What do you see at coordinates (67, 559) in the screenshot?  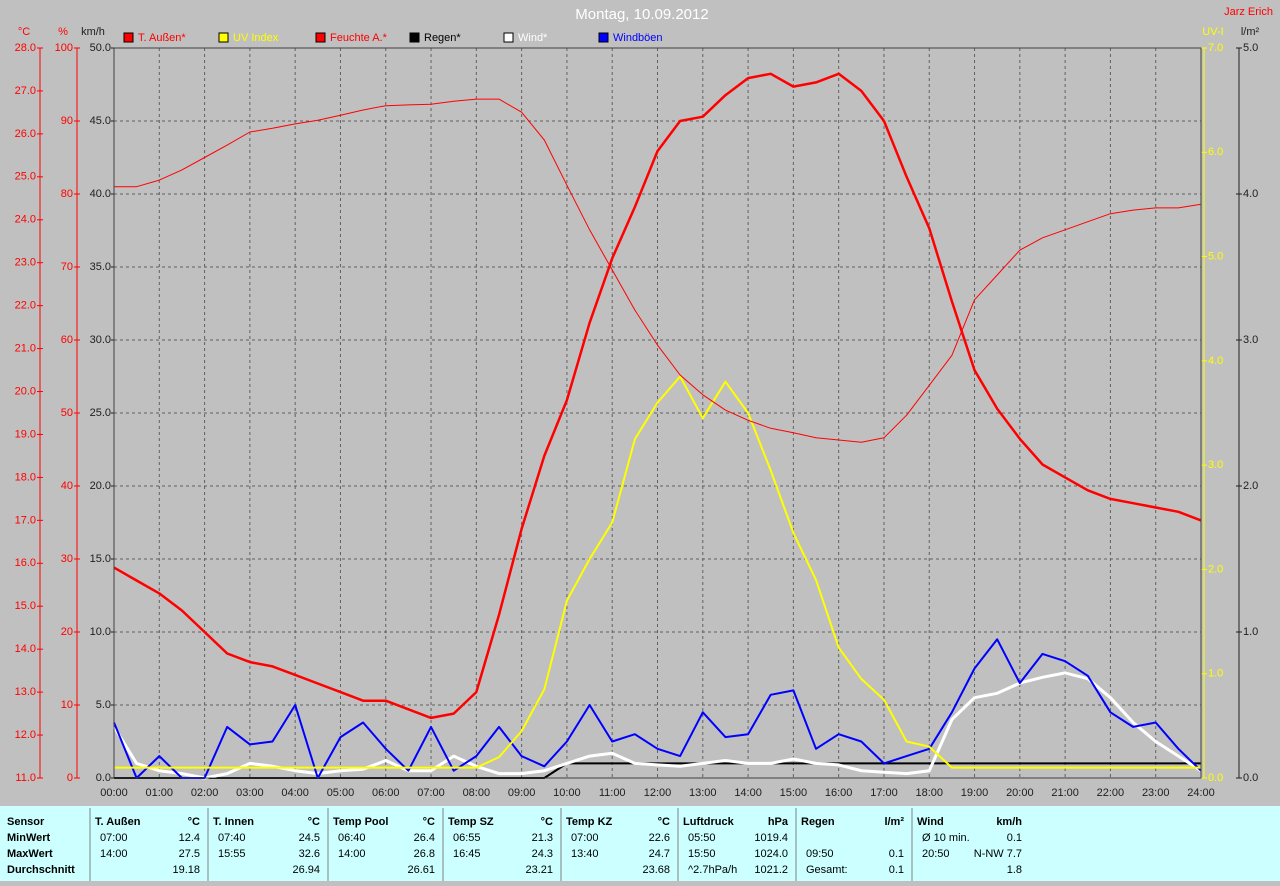 I see `y-tick-label: 30` at bounding box center [67, 559].